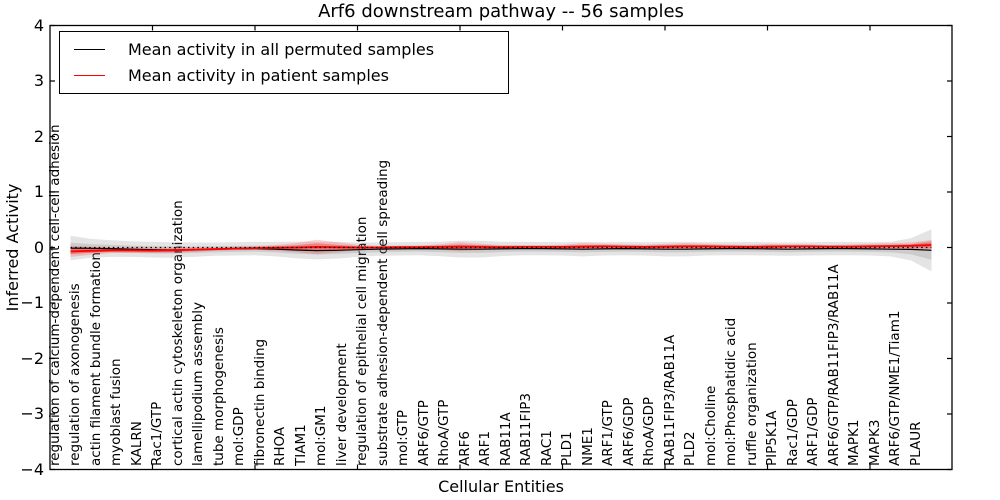 The height and width of the screenshot is (500, 1000). I want to click on x-tick-label: mol:GDP, so click(239, 436).